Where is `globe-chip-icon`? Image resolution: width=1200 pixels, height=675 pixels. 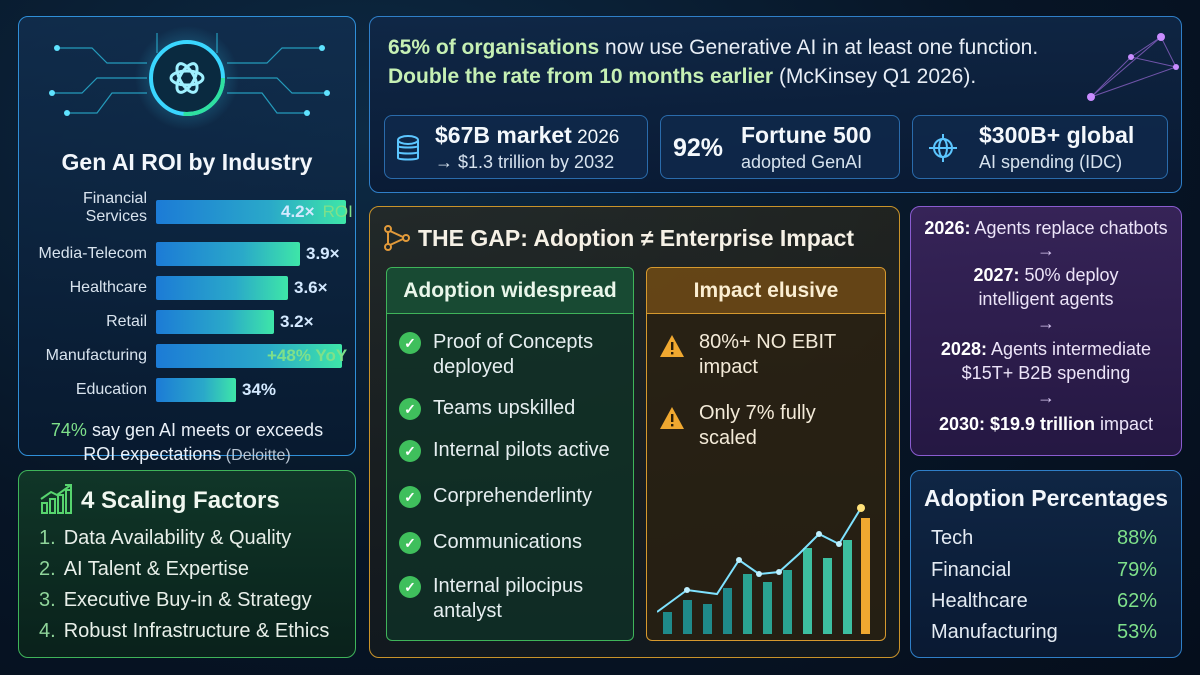 globe-chip-icon is located at coordinates (943, 148).